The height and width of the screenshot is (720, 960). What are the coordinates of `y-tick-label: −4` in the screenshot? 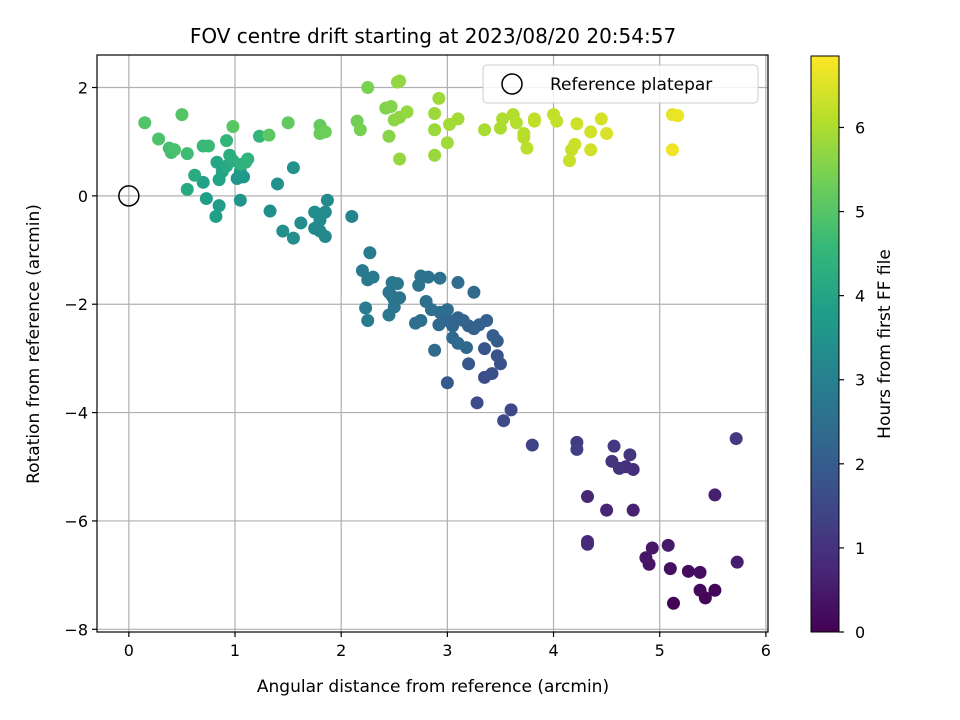 It's located at (76, 413).